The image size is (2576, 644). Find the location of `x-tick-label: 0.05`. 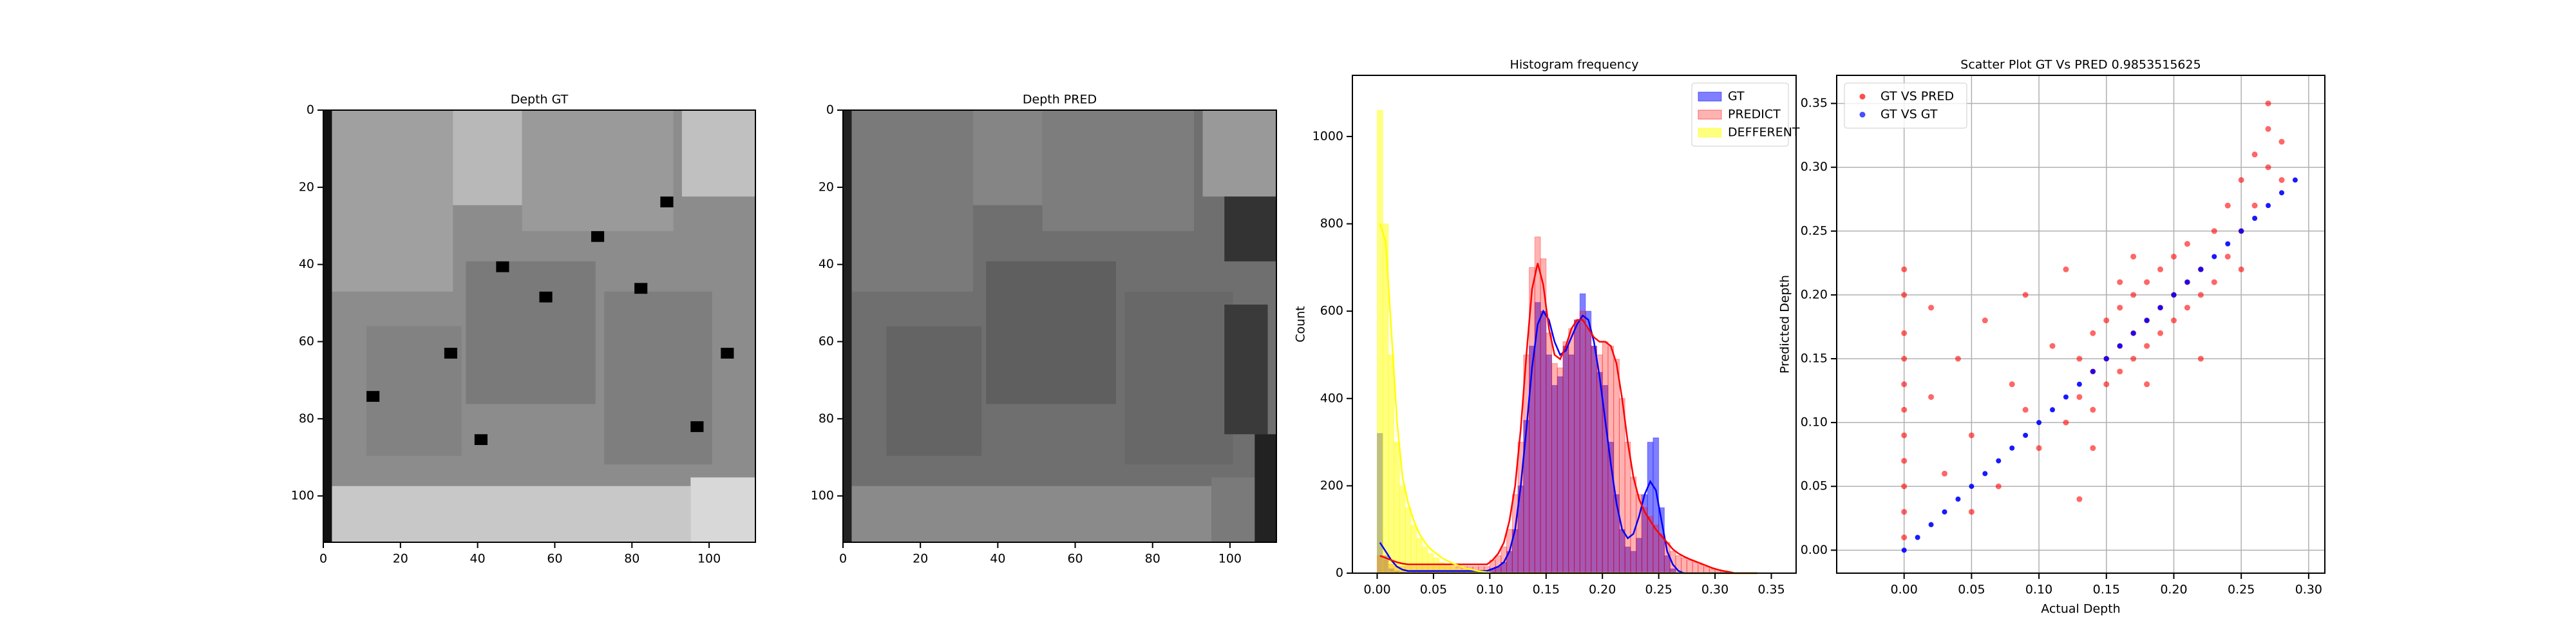

x-tick-label: 0.05 is located at coordinates (1434, 590).